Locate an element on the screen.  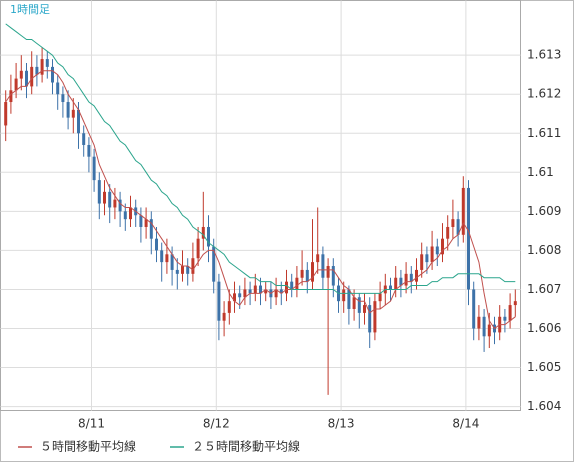
y-tick-label: 1.61 is located at coordinates (540, 172).